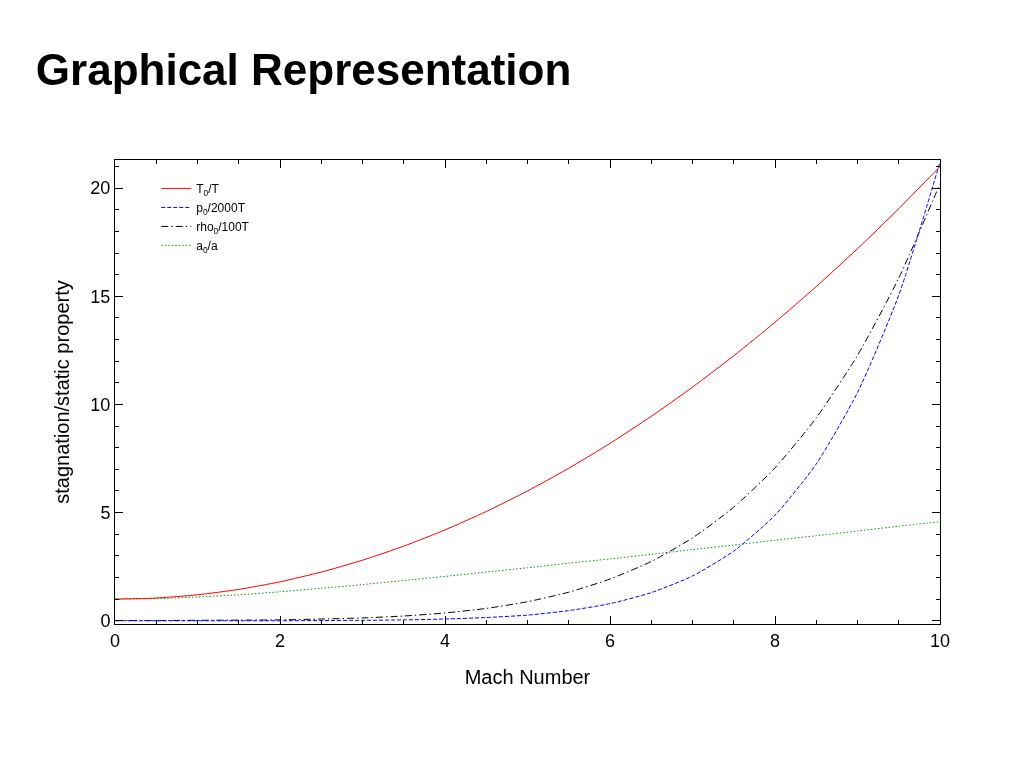  I want to click on y-tick-label: 5, so click(105, 512).